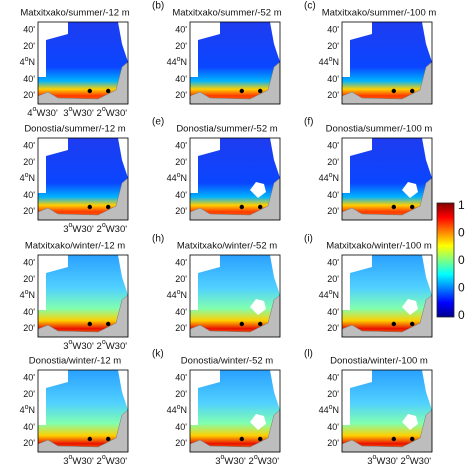 The image size is (474, 474). What do you see at coordinates (42, 112) in the screenshot?
I see `x-tick-label: 4oW30'` at bounding box center [42, 112].